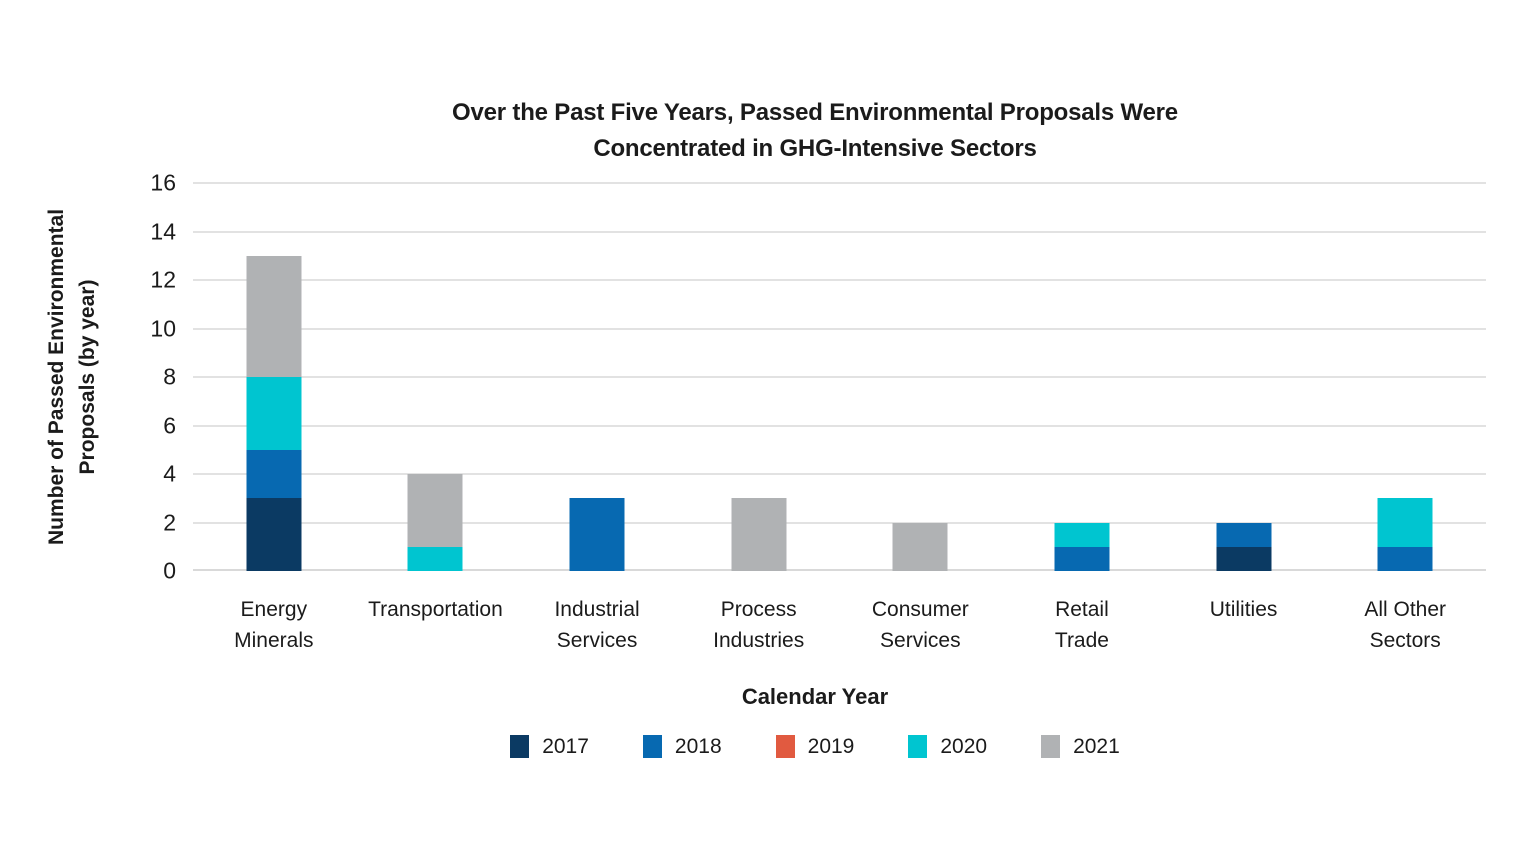 The image size is (1528, 860). I want to click on bar-segment-transportation-2021, so click(435, 510).